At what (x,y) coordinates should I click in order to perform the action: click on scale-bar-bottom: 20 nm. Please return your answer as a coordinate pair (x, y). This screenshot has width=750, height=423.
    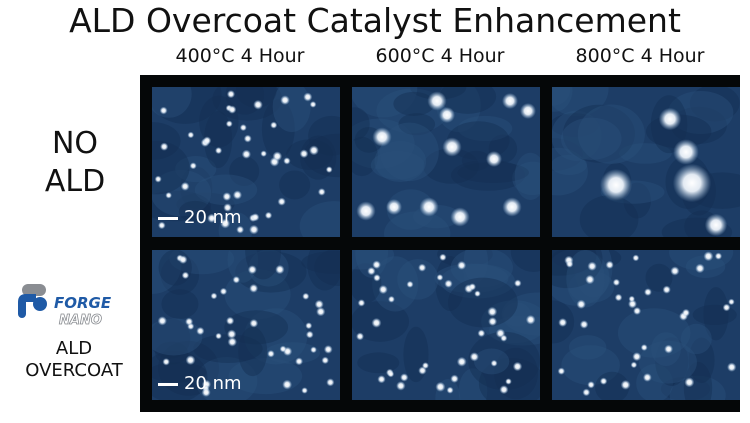
    Looking at the image, I should click on (200, 384).